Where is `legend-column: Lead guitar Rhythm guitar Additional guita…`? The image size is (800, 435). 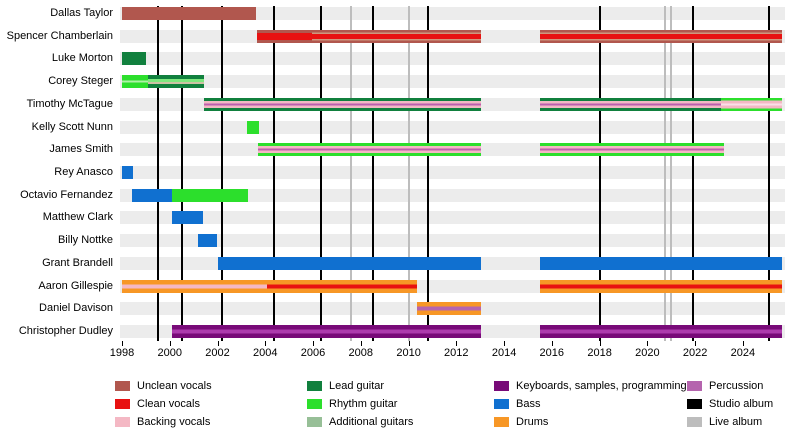
legend-column: Lead guitar Rhythm guitar Additional guita… is located at coordinates (360, 404).